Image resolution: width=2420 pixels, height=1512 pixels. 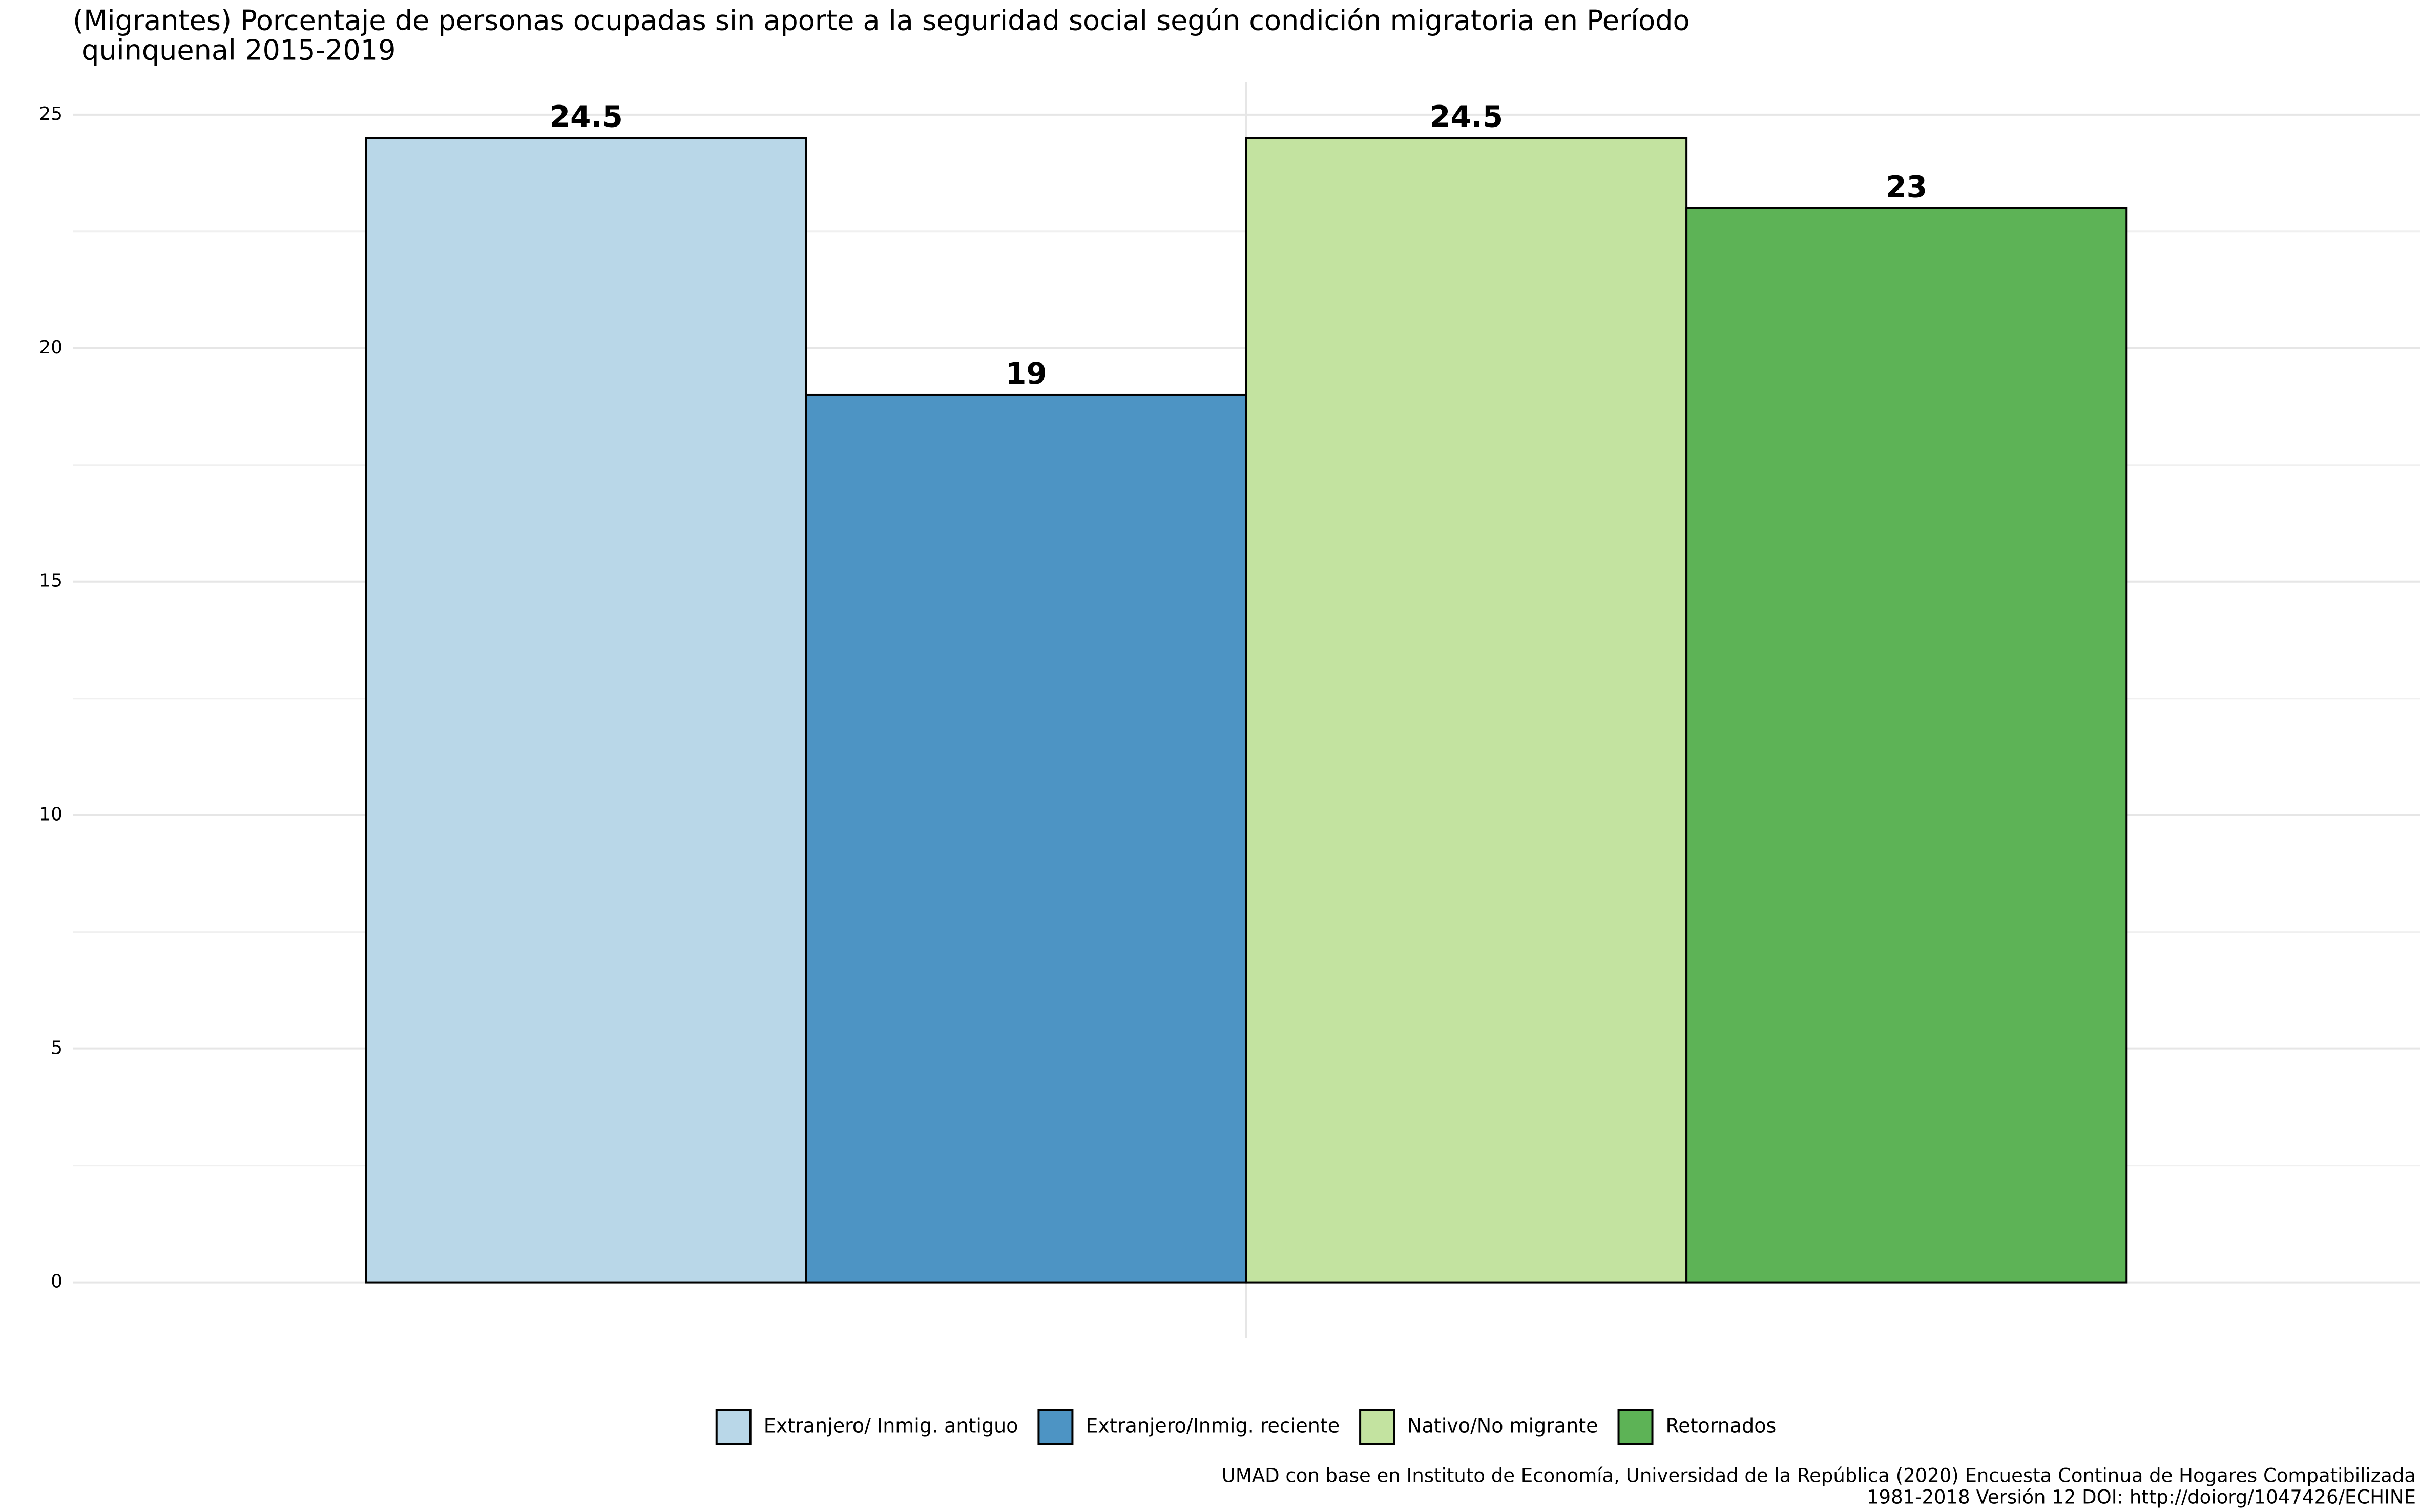 I want to click on legend-label: Nativo/No migrante, so click(x=1502, y=1426).